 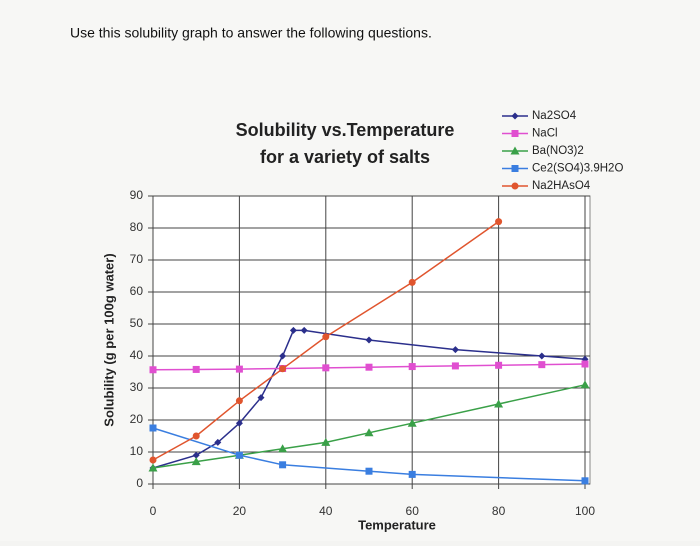 I want to click on x-tick-label: 20, so click(x=240, y=511).